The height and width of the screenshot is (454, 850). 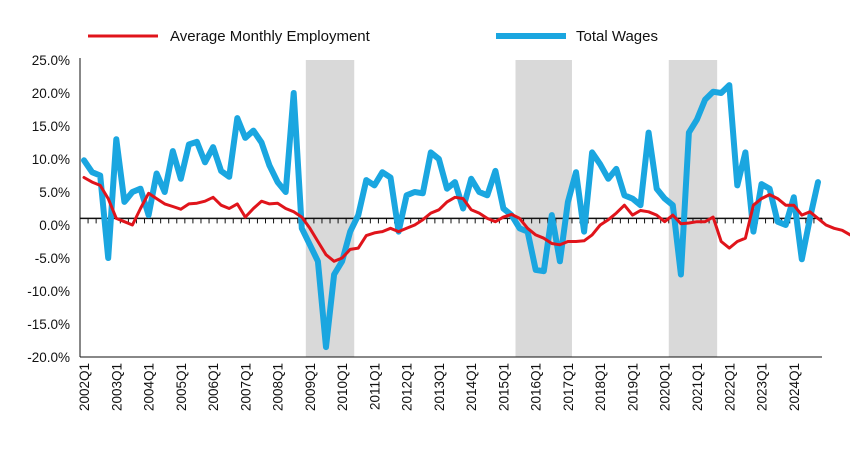 What do you see at coordinates (270, 36) in the screenshot?
I see `legend-label-employment: Average Monthly Employment` at bounding box center [270, 36].